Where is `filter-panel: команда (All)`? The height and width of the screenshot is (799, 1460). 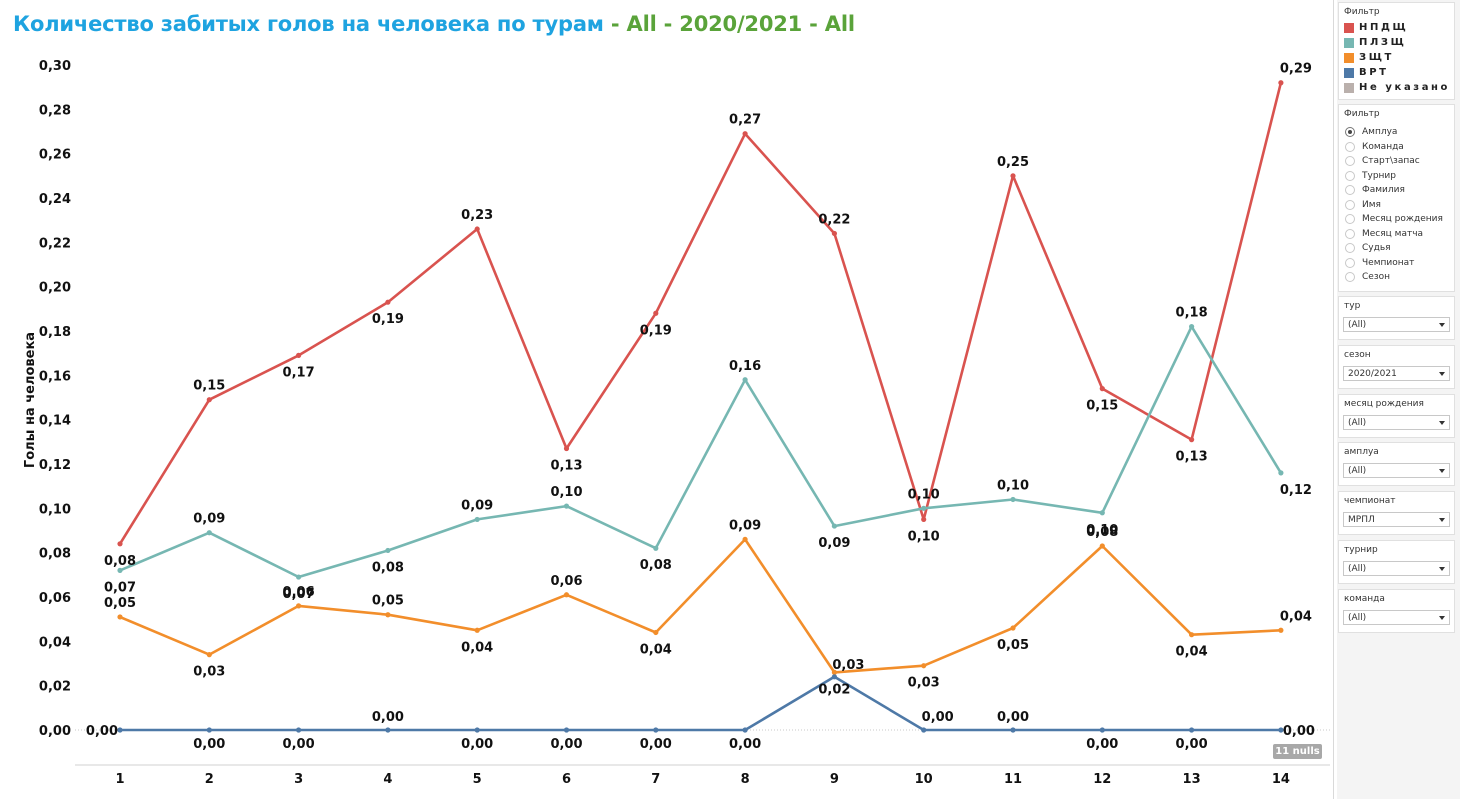
filter-panel: команда (All) is located at coordinates (1396, 610).